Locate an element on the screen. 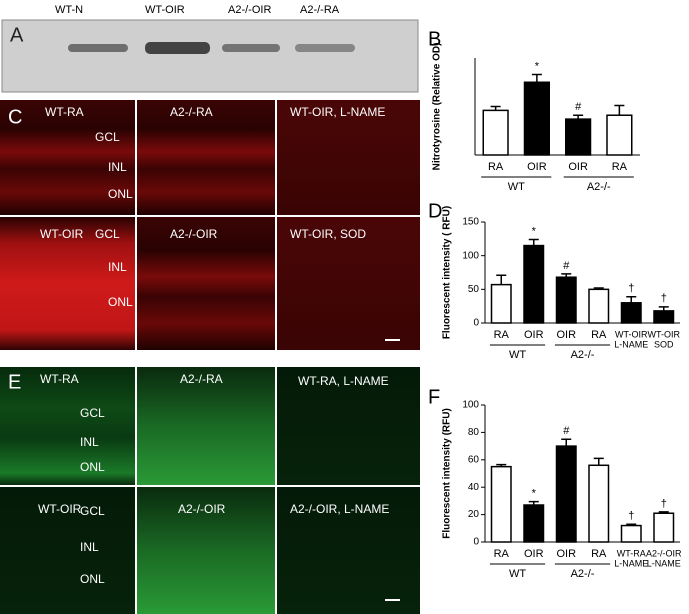 The image size is (689, 614). panel-label: C is located at coordinates (15, 117).